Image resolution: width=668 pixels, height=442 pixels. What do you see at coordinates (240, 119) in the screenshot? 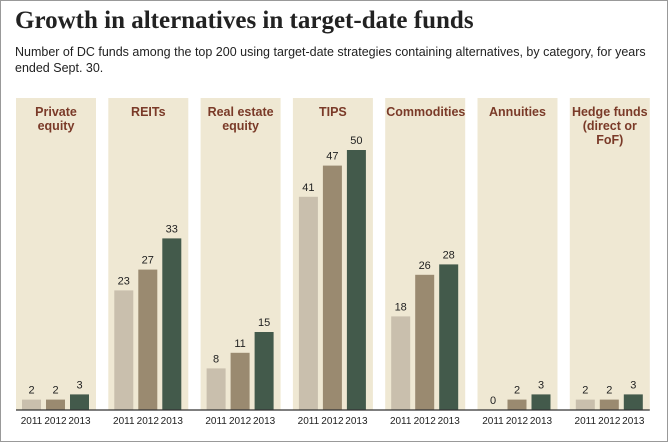
I see `panel-title: Real estate equity` at bounding box center [240, 119].